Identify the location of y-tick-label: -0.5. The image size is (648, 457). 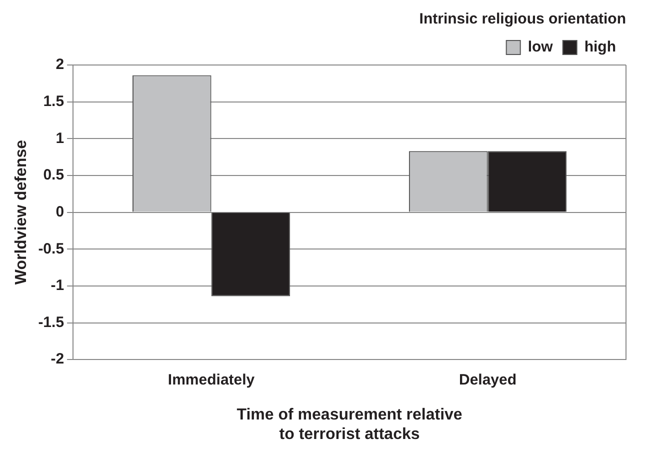
(51, 249).